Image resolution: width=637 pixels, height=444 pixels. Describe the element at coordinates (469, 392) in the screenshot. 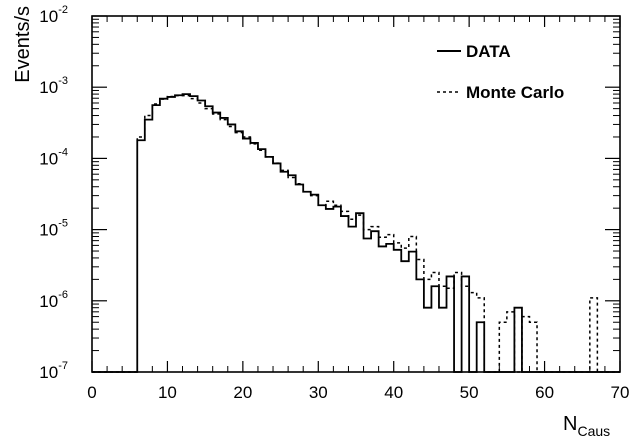

I see `x-tick-label: 50` at that location.